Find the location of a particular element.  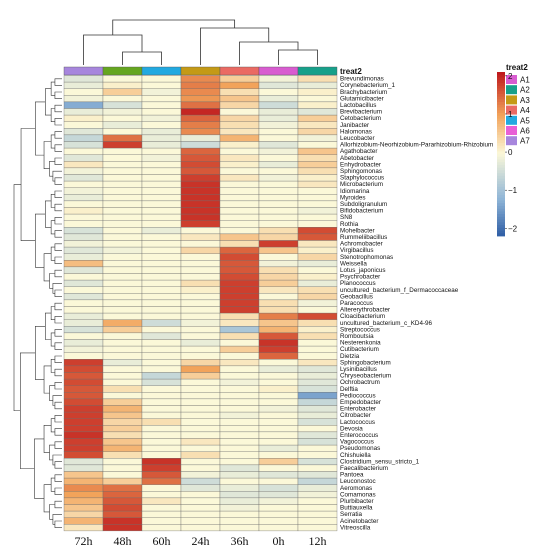

row-label: Weissella is located at coordinates (353, 263).